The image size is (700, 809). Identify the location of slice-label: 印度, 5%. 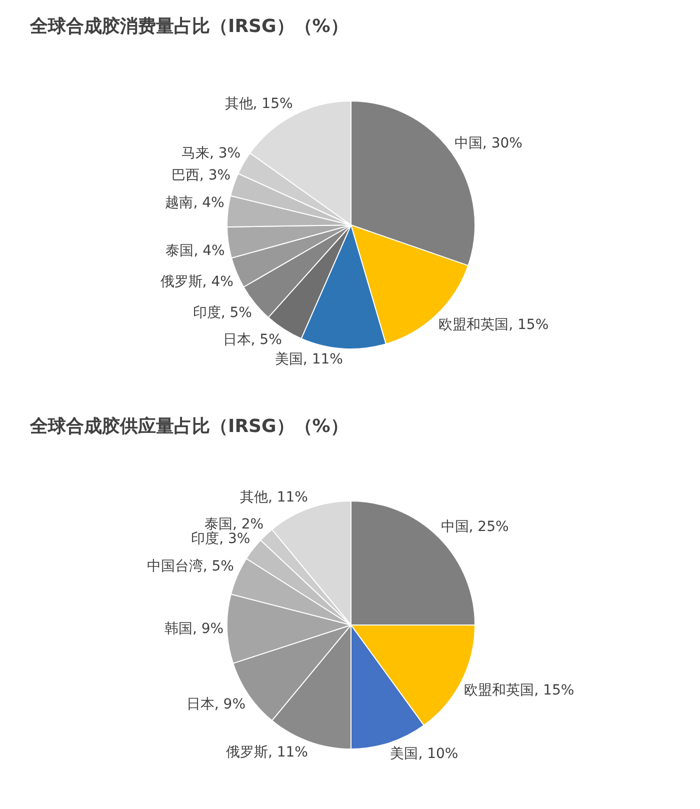
(222, 313).